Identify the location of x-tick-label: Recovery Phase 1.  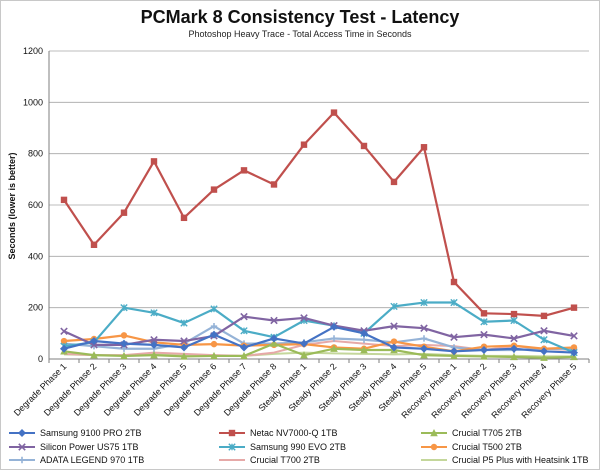
(428, 390).